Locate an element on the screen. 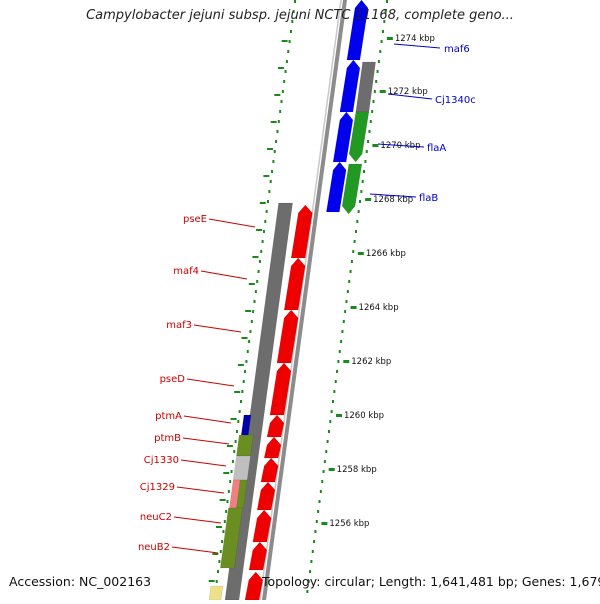 Image resolution: width=600 pixels, height=604 pixels. accession-text: Accession: NC_002163 is located at coordinates (80, 581).